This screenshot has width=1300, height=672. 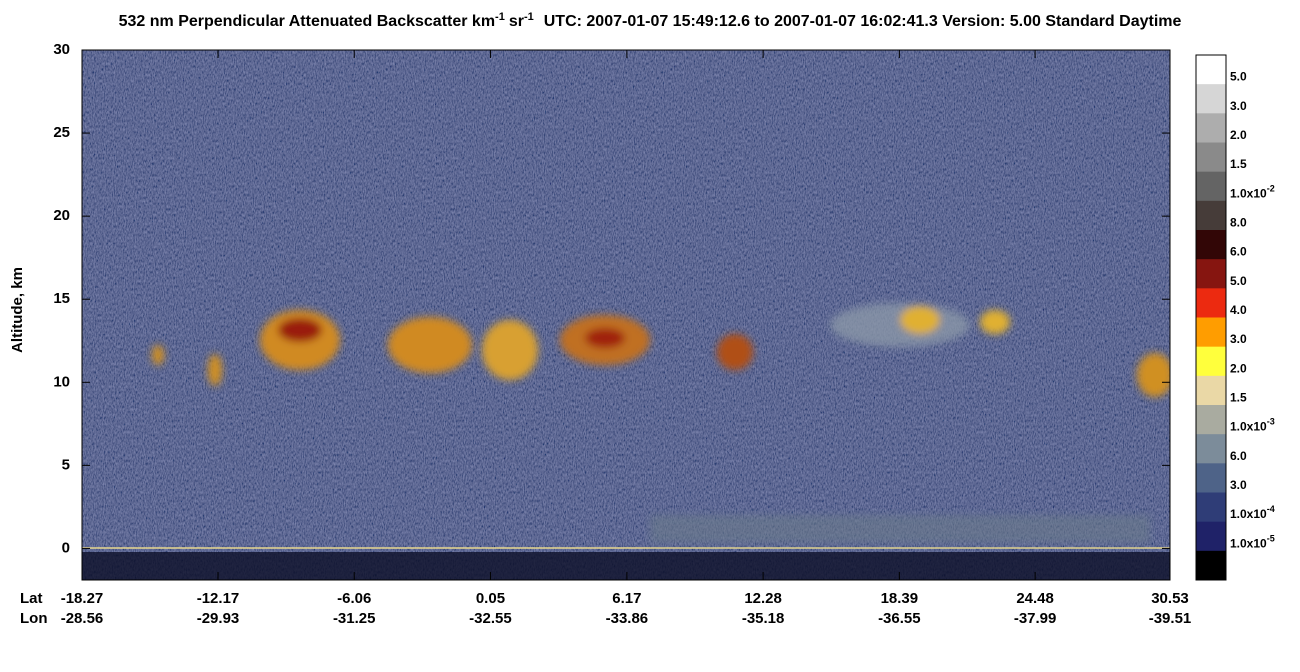 What do you see at coordinates (82, 618) in the screenshot?
I see `x-tick-label: -28.56` at bounding box center [82, 618].